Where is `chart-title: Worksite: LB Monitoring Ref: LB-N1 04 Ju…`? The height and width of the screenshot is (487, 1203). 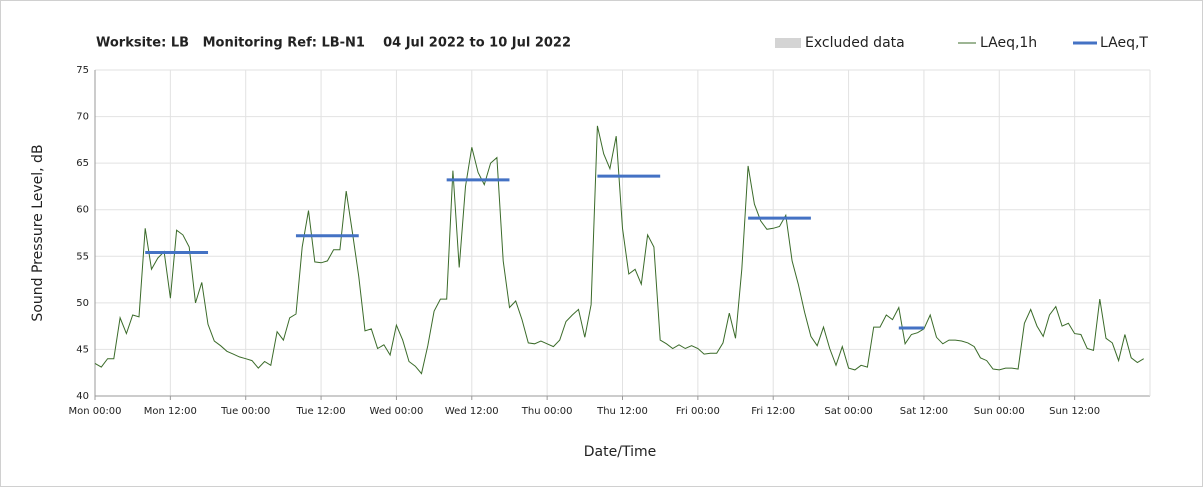 chart-title: Worksite: LB Monitoring Ref: LB-N1 04 Ju… is located at coordinates (333, 43).